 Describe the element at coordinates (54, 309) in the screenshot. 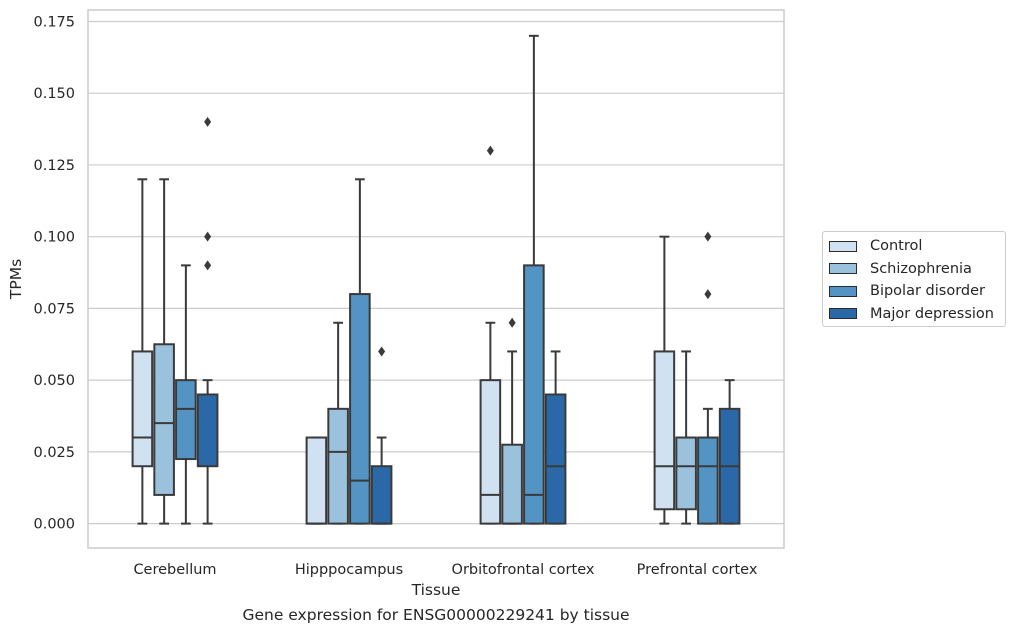

I see `y-tick-label: 0.075` at that location.